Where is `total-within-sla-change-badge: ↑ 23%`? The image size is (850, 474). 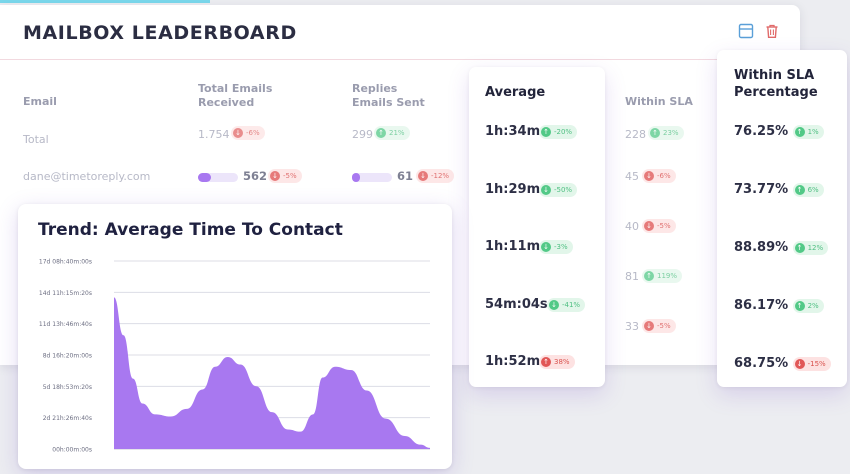
total-within-sla-change-badge: ↑ 23% is located at coordinates (666, 133).